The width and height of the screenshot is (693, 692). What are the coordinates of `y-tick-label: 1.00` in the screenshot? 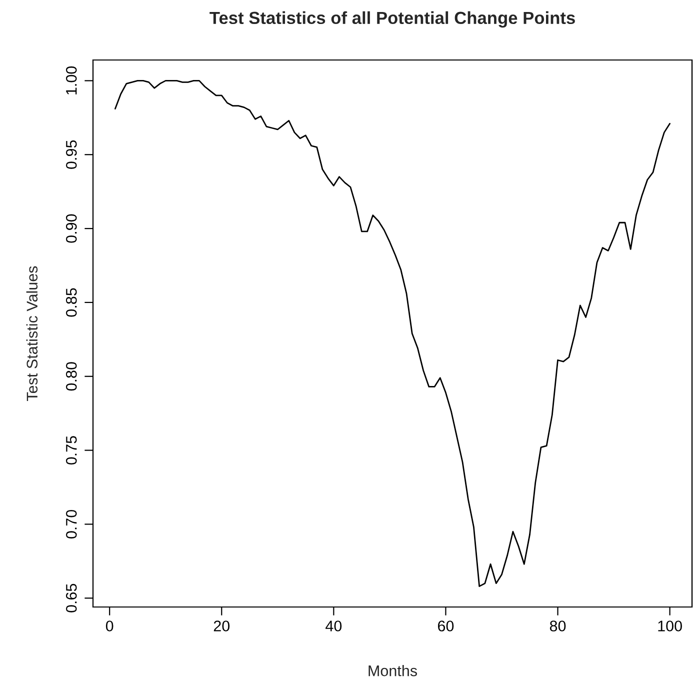 It's located at (71, 80).